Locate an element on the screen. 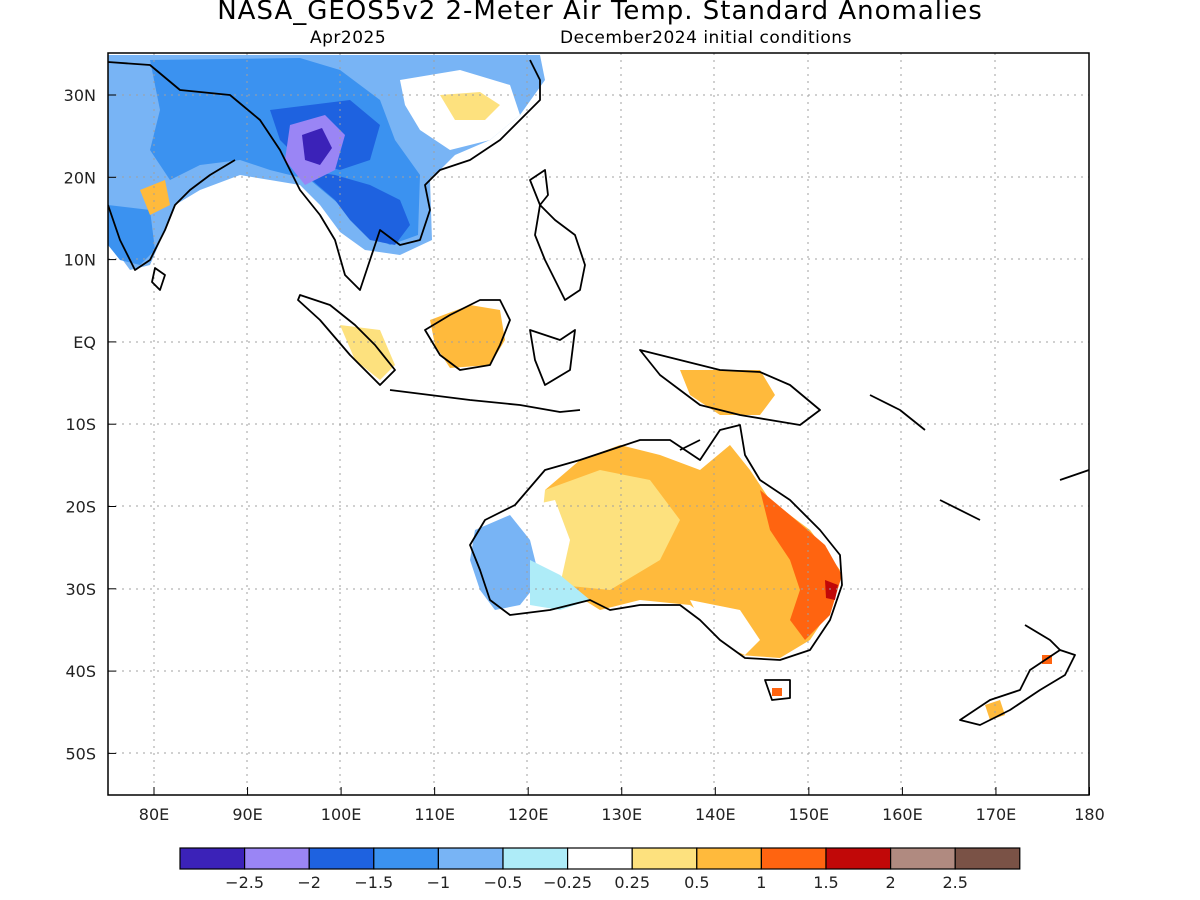  china-warm-patch is located at coordinates (470, 106).